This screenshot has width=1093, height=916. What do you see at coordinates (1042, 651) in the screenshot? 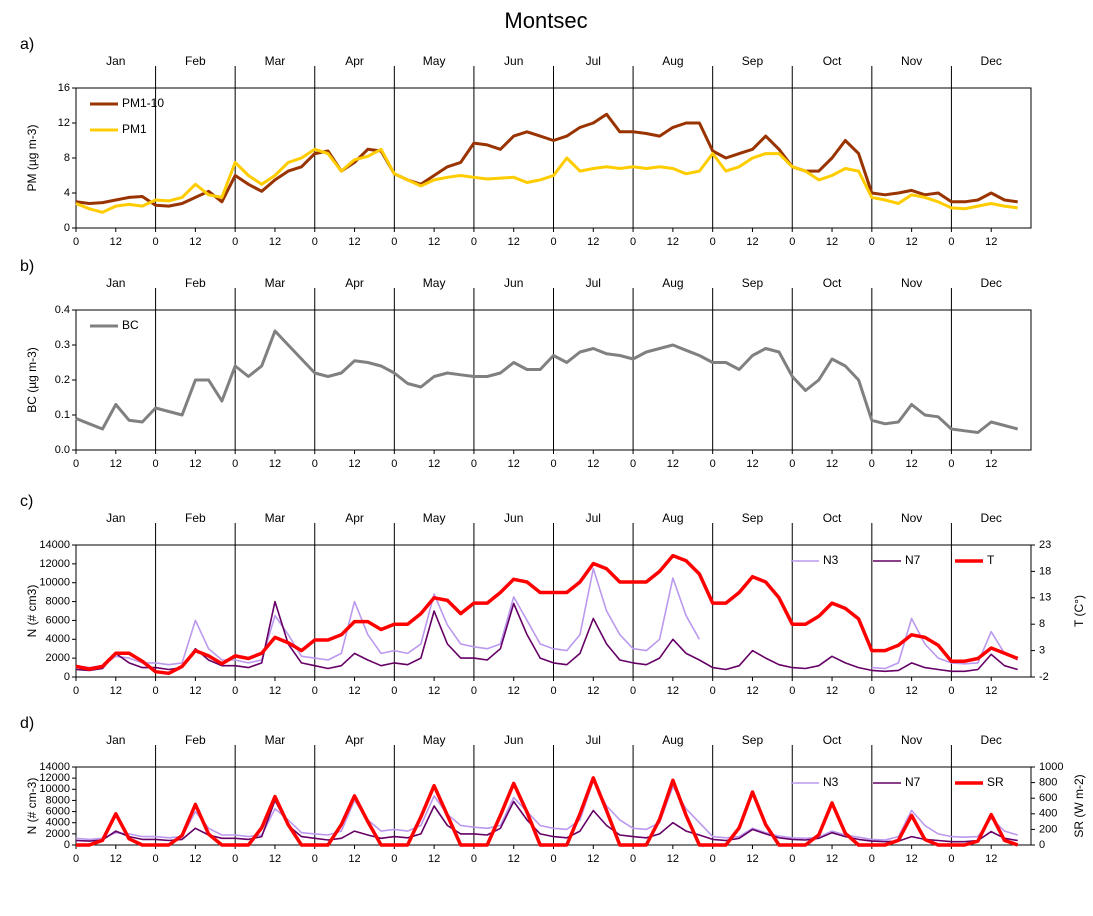
I see `y2-tick-label: 3` at bounding box center [1042, 651].